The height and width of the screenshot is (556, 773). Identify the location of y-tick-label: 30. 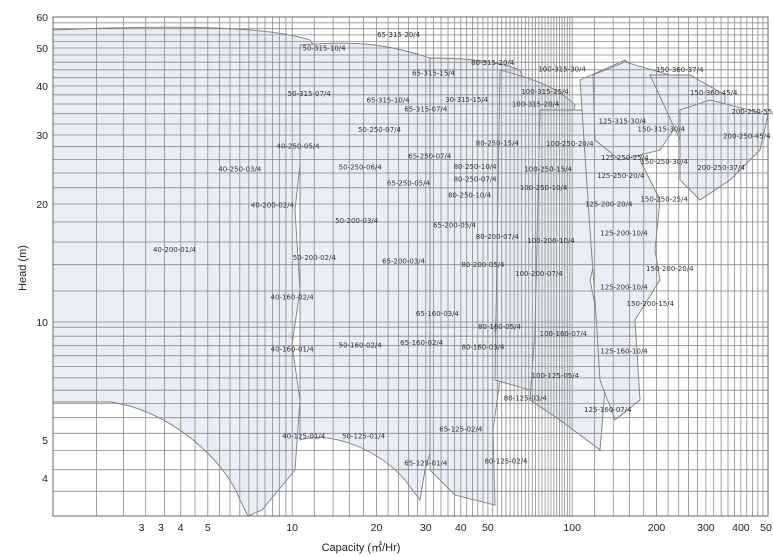
(42, 136).